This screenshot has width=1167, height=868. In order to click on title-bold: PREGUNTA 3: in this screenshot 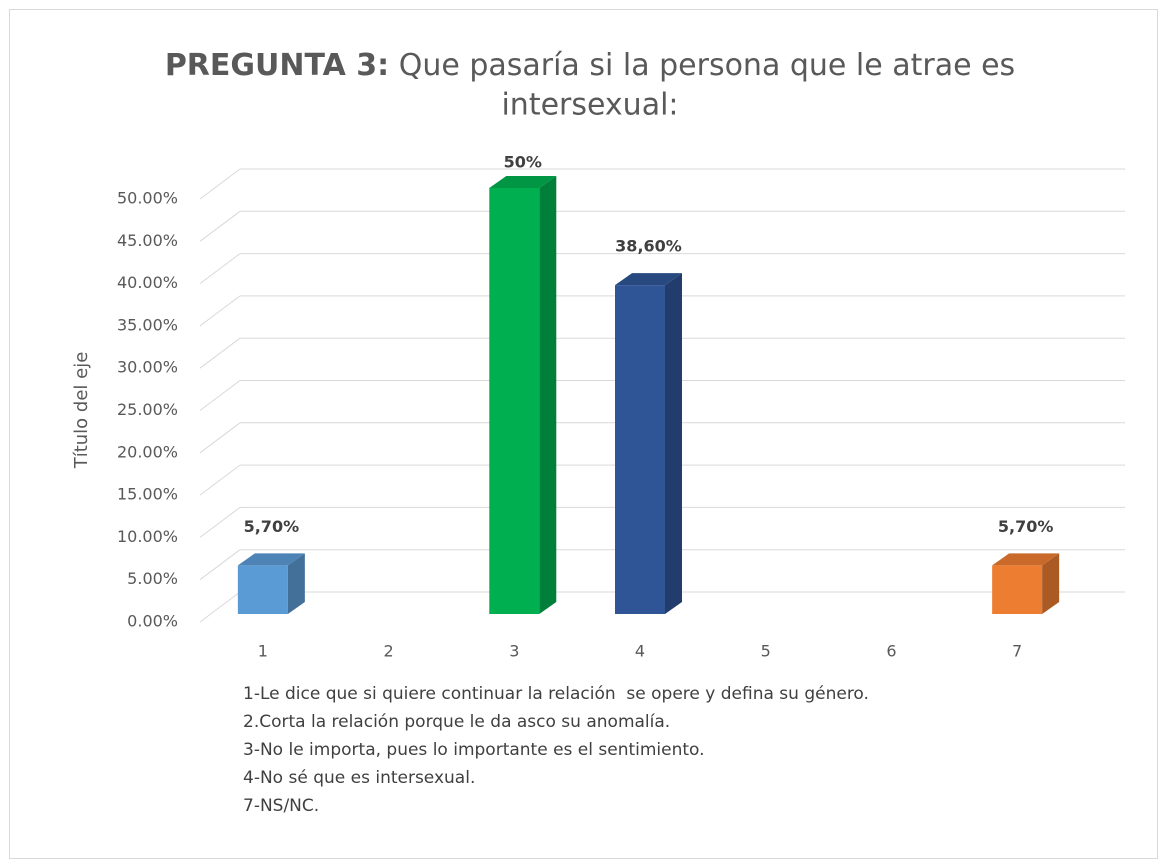, I will do `click(277, 65)`.